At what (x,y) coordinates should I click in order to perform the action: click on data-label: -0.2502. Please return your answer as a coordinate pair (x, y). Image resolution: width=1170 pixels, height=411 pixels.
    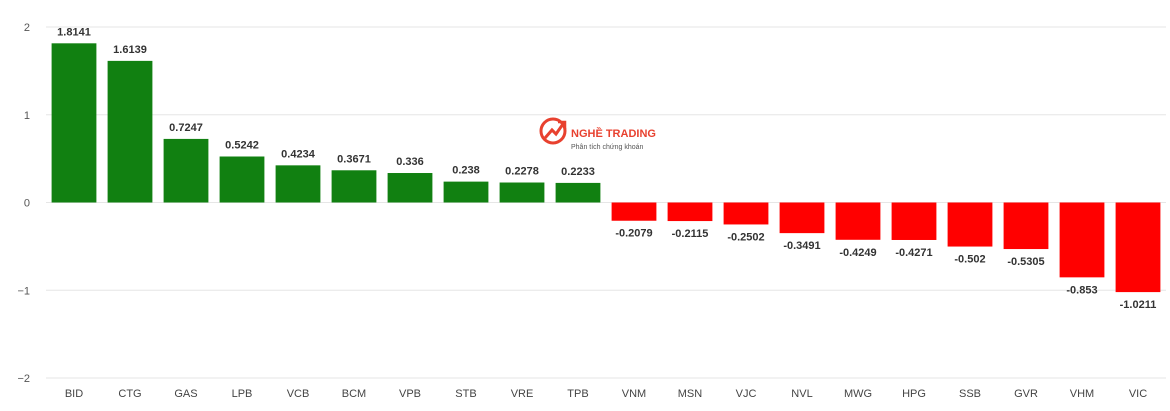
    Looking at the image, I should click on (745, 237).